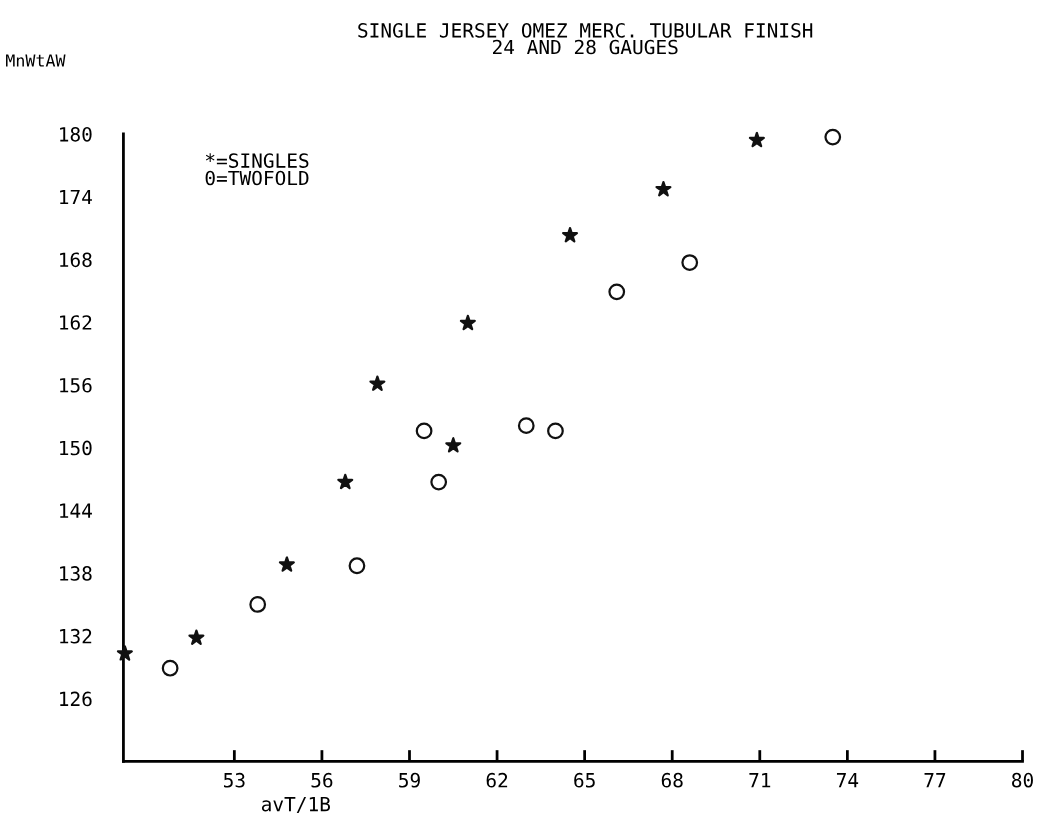  I want to click on y-tick-label: 174, so click(76, 197).